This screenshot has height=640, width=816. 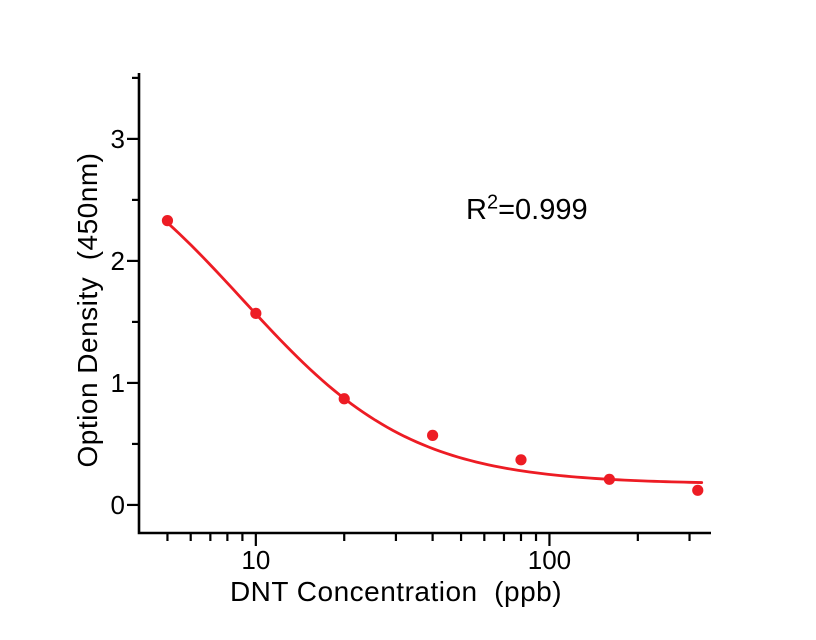 I want to click on y-tick-label: 1, so click(x=118, y=383).